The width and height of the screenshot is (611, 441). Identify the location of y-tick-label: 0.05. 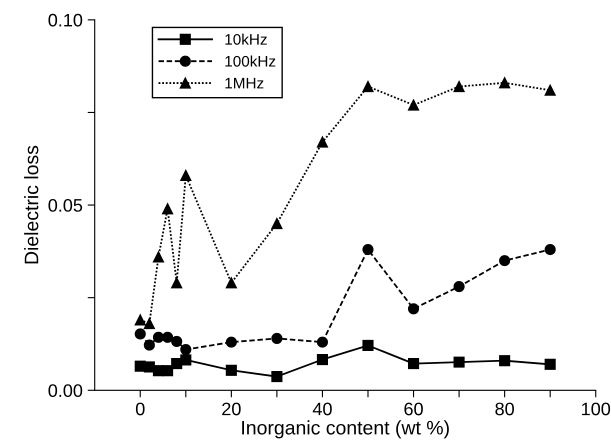
(65, 205).